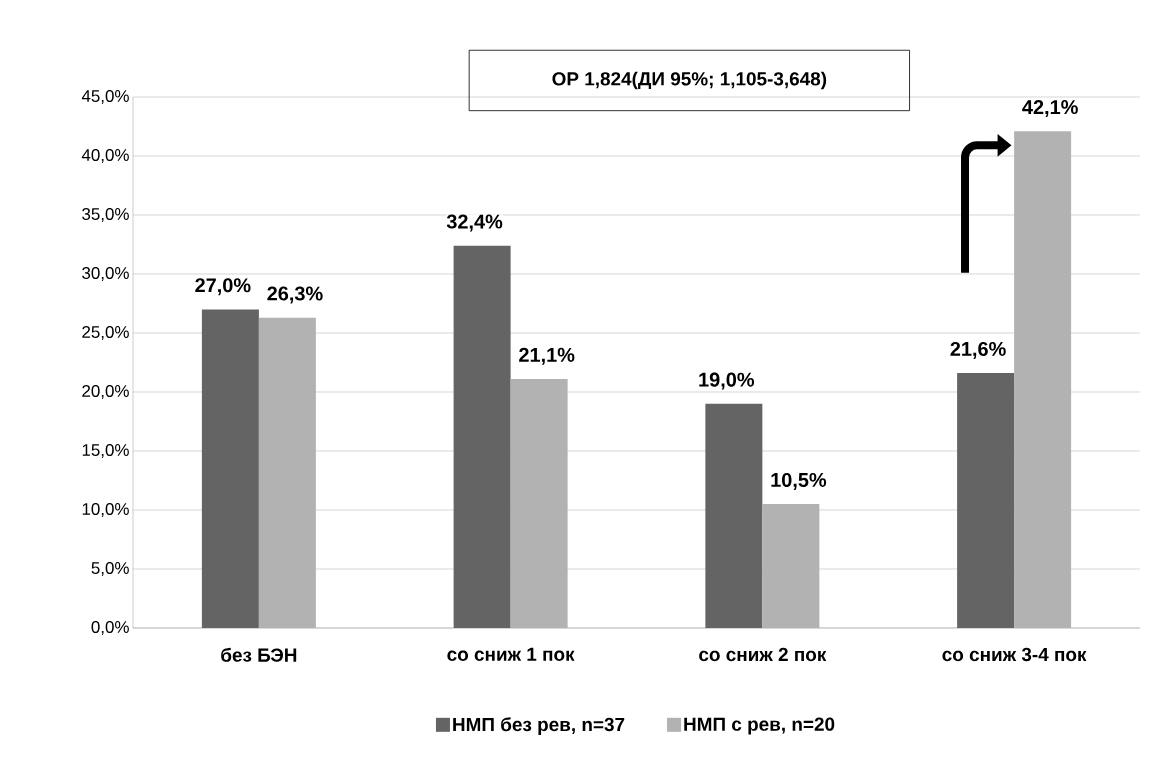  What do you see at coordinates (105, 96) in the screenshot?
I see `y-tick-label: 45,0%` at bounding box center [105, 96].